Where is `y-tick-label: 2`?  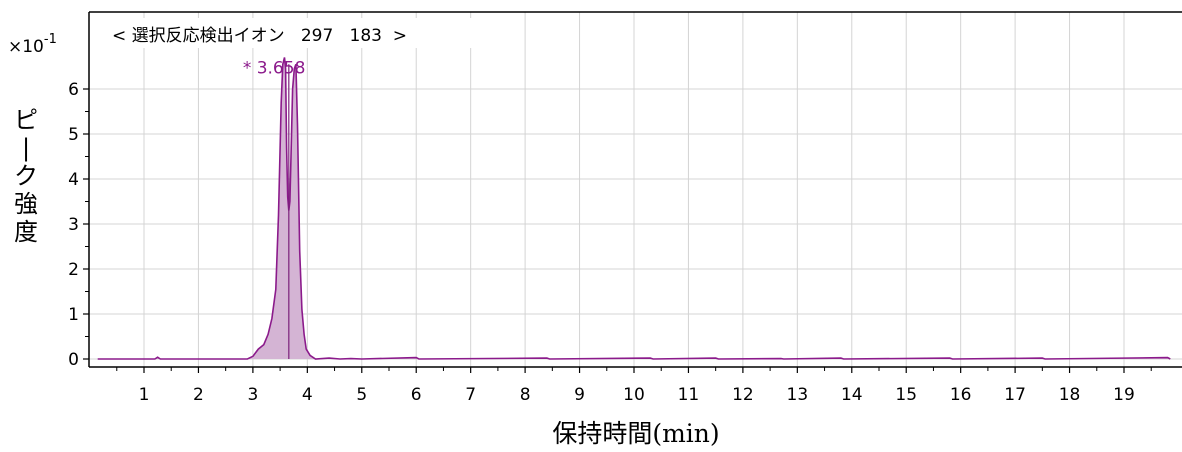 y-tick-label: 2 is located at coordinates (73, 270).